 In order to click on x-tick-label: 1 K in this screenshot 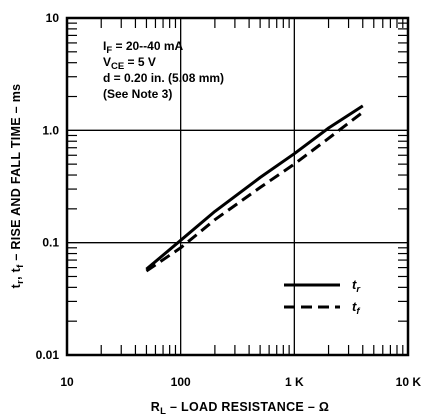, I will do `click(294, 382)`.